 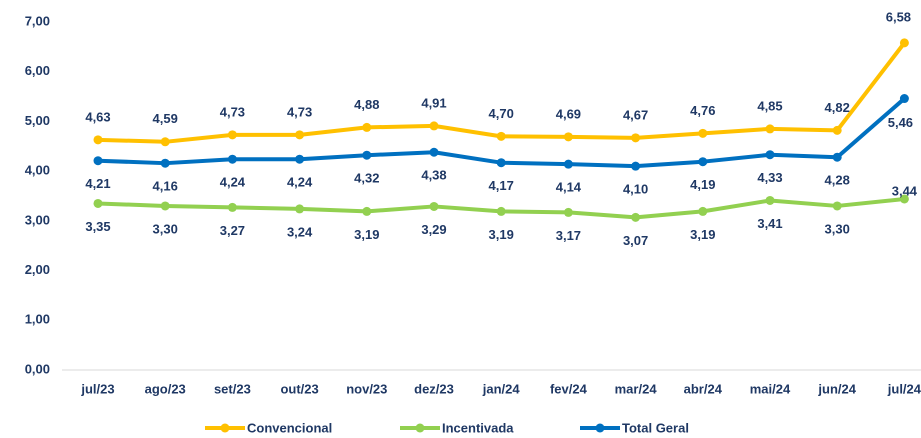 I want to click on x-tick-label: jun/24, so click(x=836, y=388).